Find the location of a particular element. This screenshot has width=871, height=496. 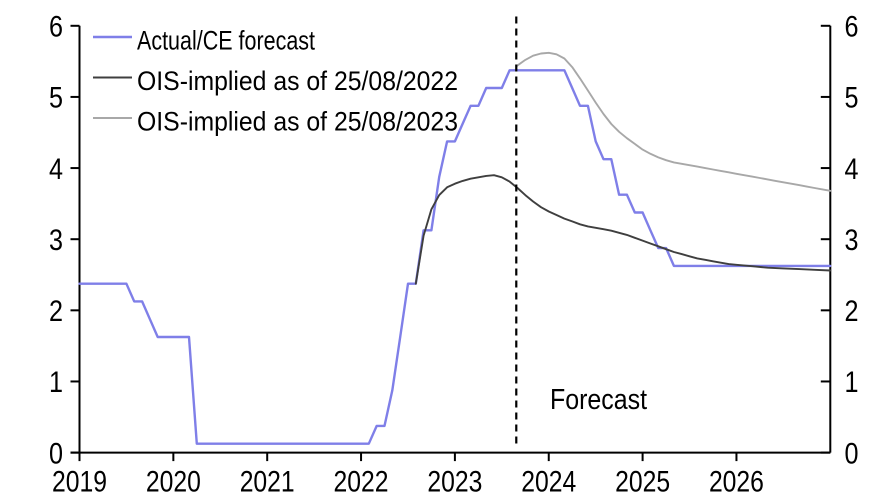

x-axis-label: 2022 is located at coordinates (361, 481).